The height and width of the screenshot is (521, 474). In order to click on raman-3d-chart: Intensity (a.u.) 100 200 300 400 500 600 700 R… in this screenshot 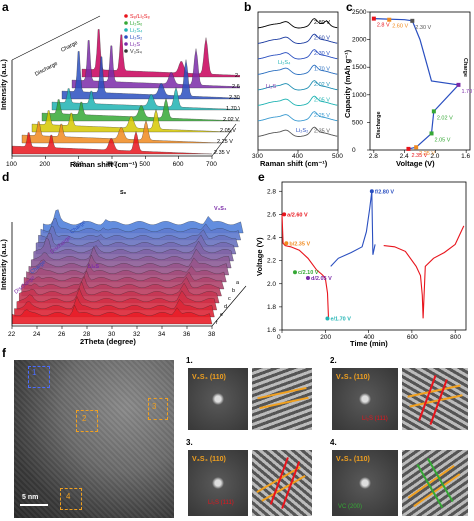, I will do `click(120, 91)`.